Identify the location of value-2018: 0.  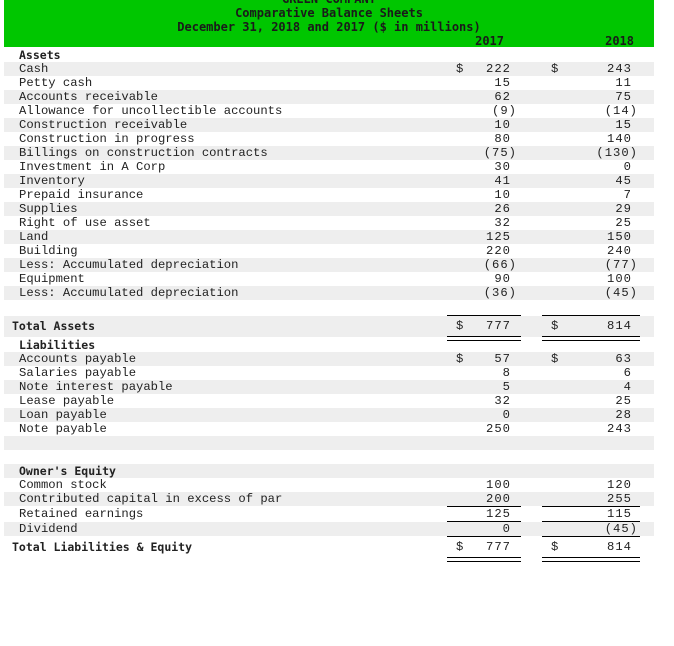
(627, 167).